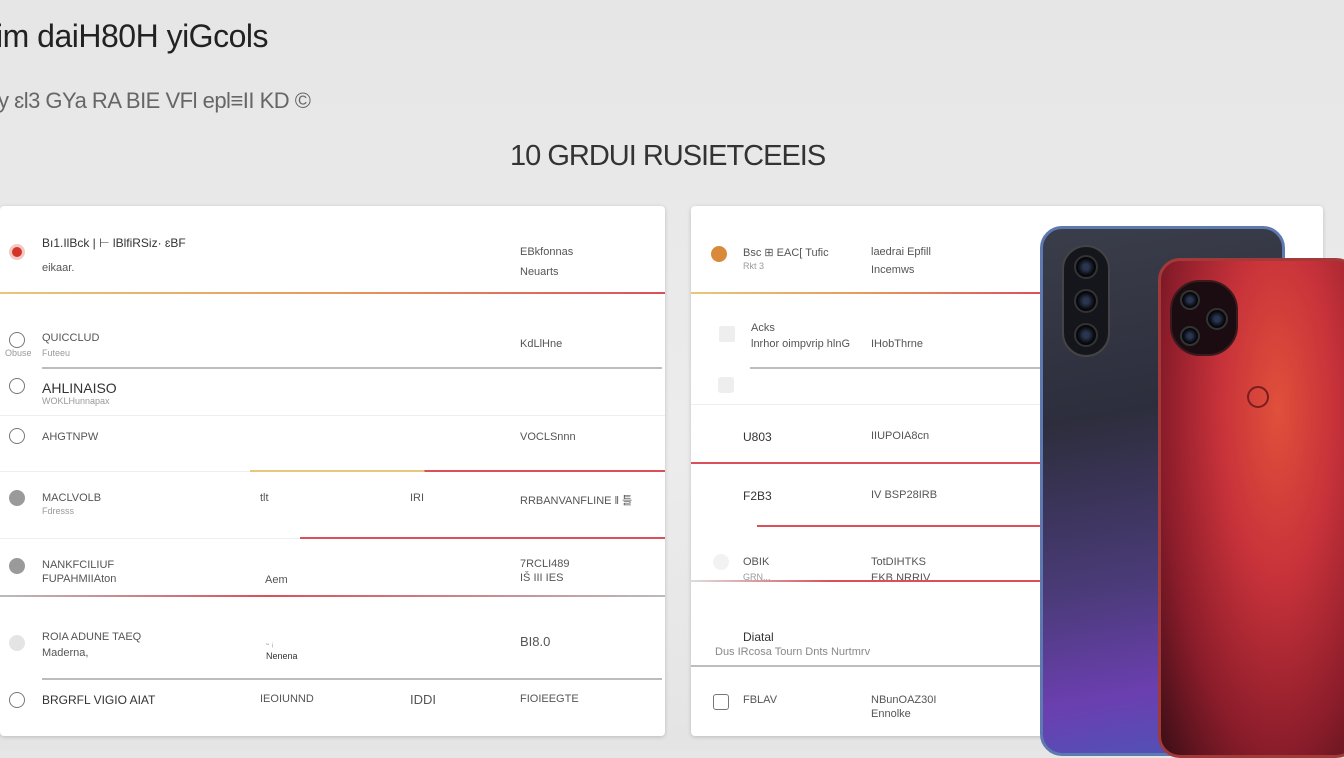  I want to click on row-value: IV BSP28IRB, so click(904, 495).